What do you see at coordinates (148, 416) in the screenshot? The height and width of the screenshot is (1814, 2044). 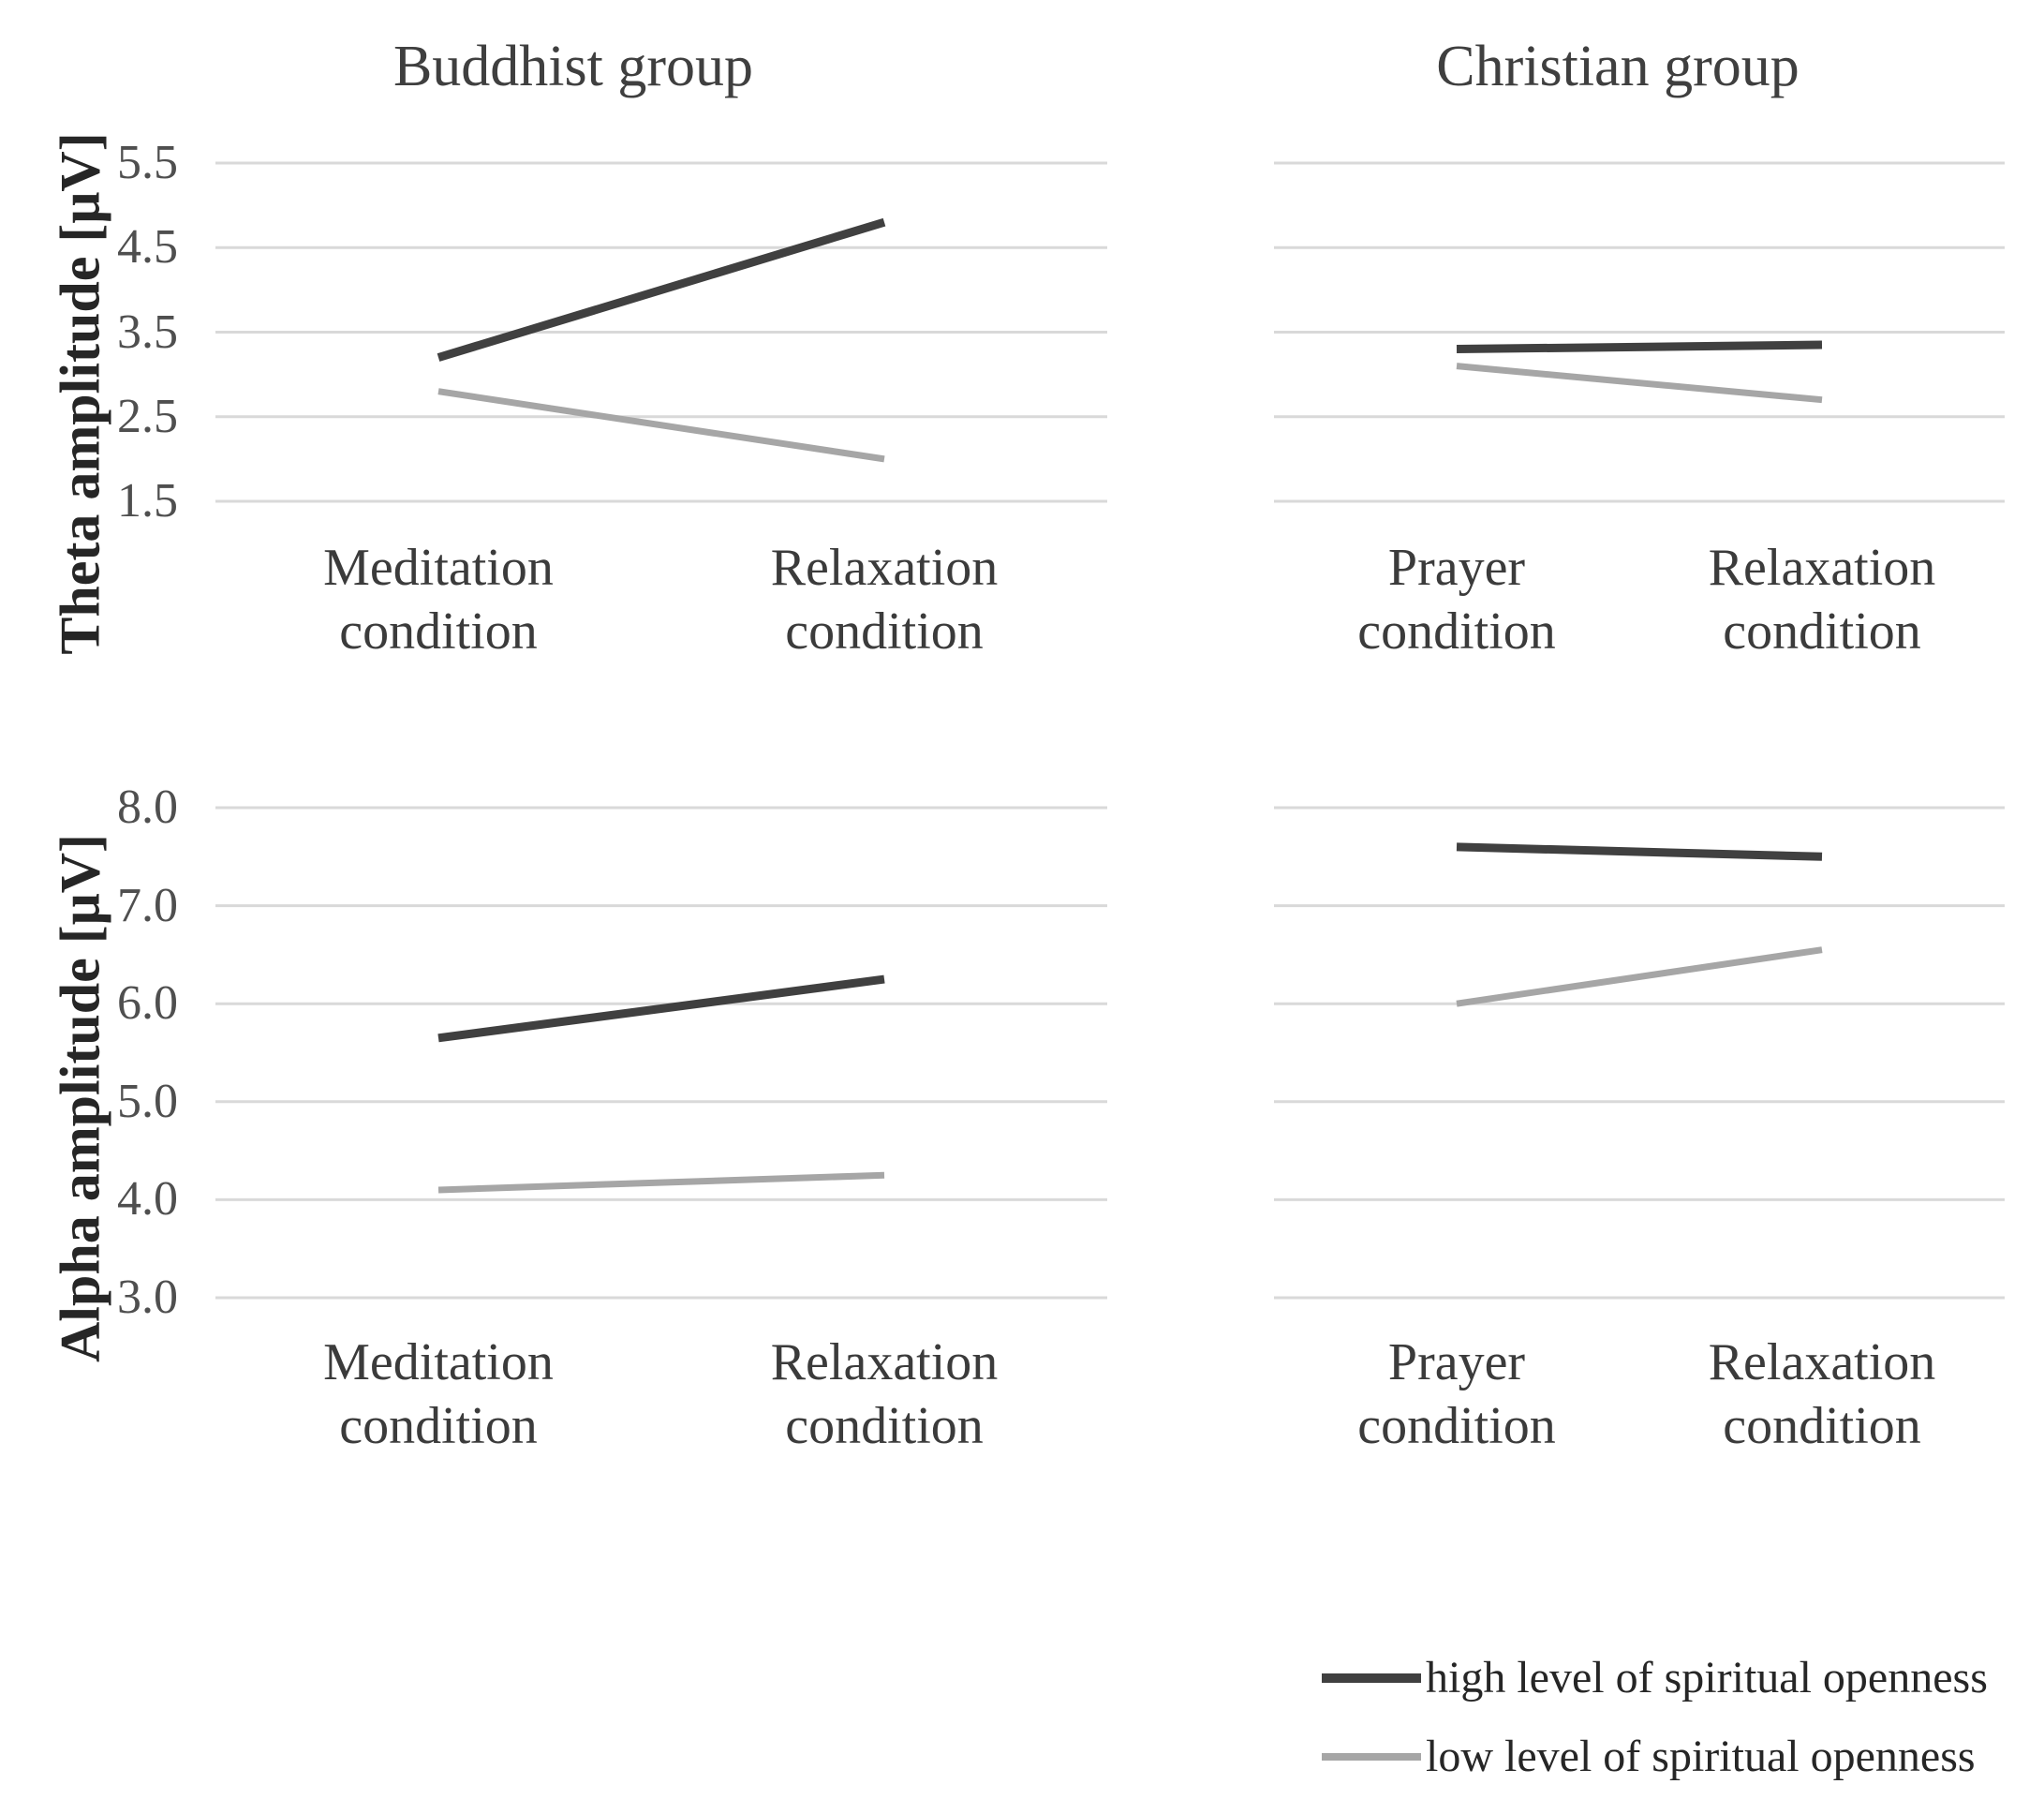 I see `theta-ytick-2-5: 2.5` at bounding box center [148, 416].